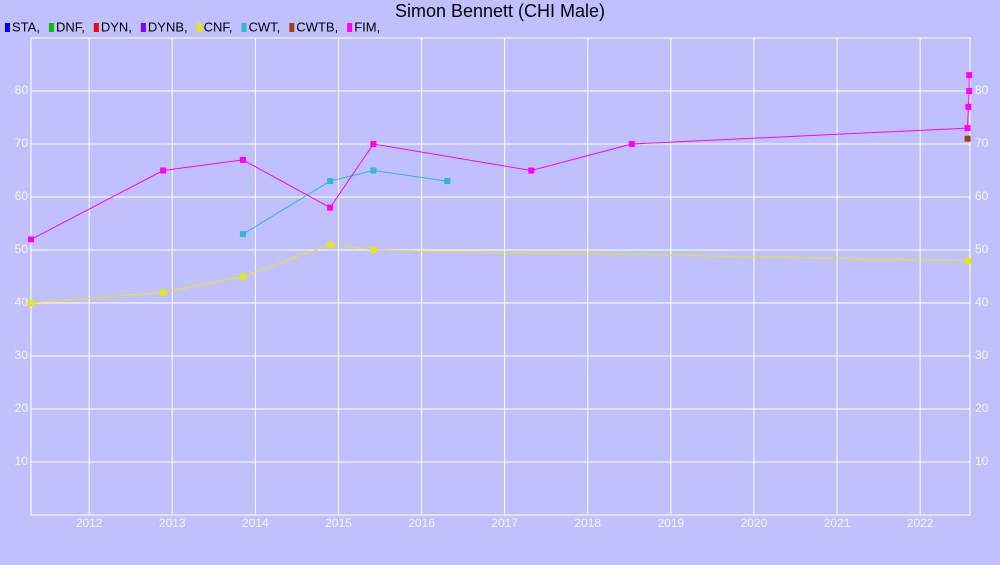 This screenshot has width=1000, height=565. Describe the element at coordinates (837, 523) in the screenshot. I see `x-tick-label: 2021` at that location.